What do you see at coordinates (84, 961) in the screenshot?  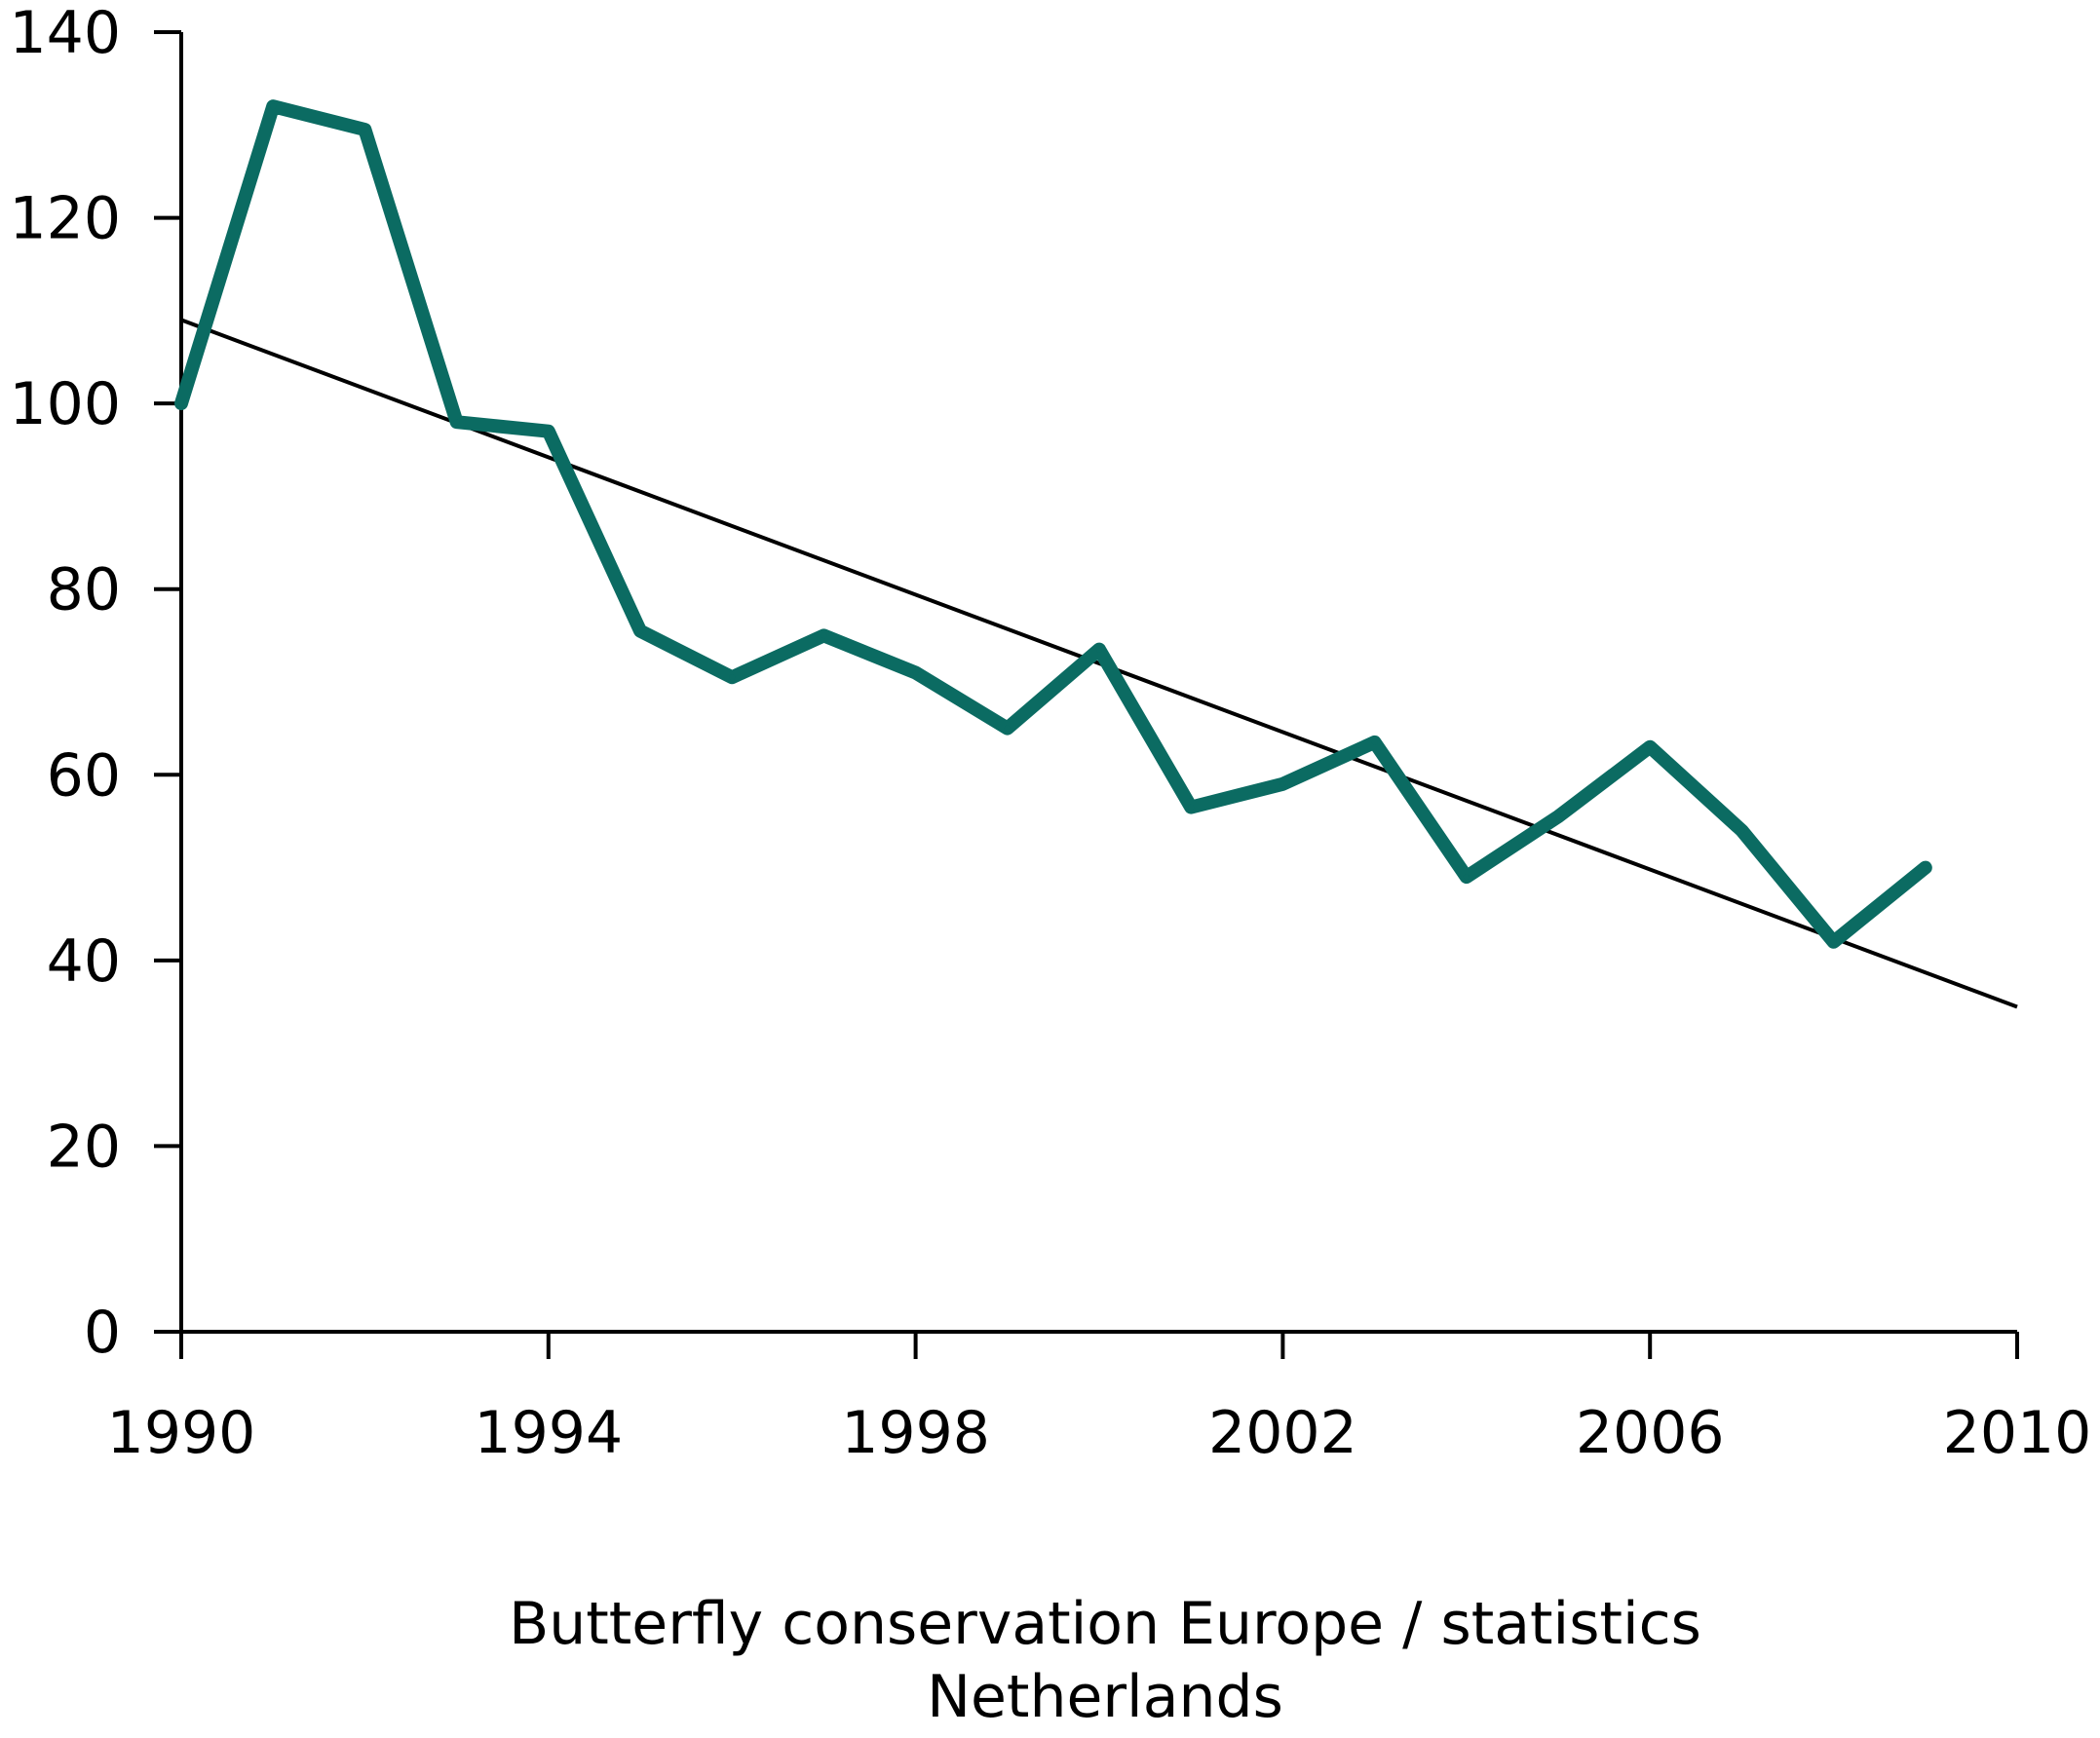 I see `y-tick-label: 40` at bounding box center [84, 961].